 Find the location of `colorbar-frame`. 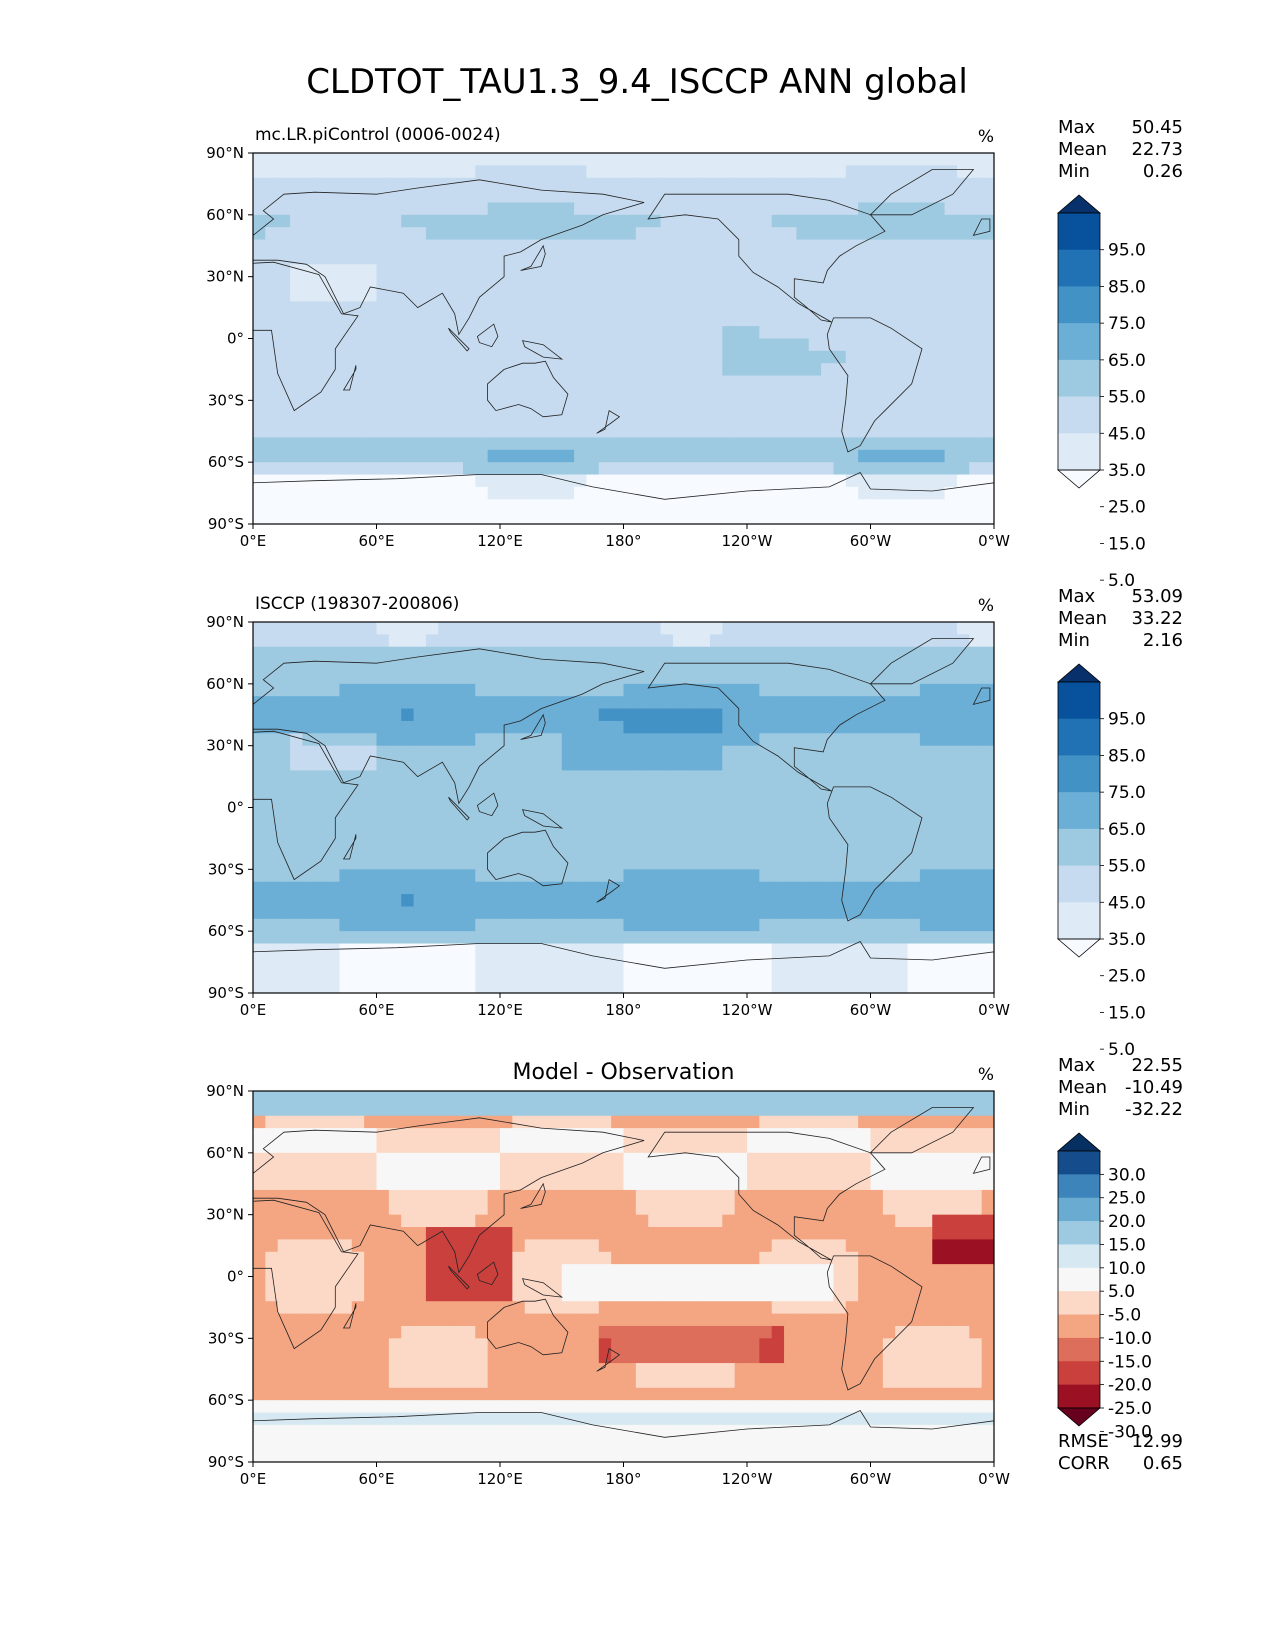

colorbar-frame is located at coordinates (1079, 341).